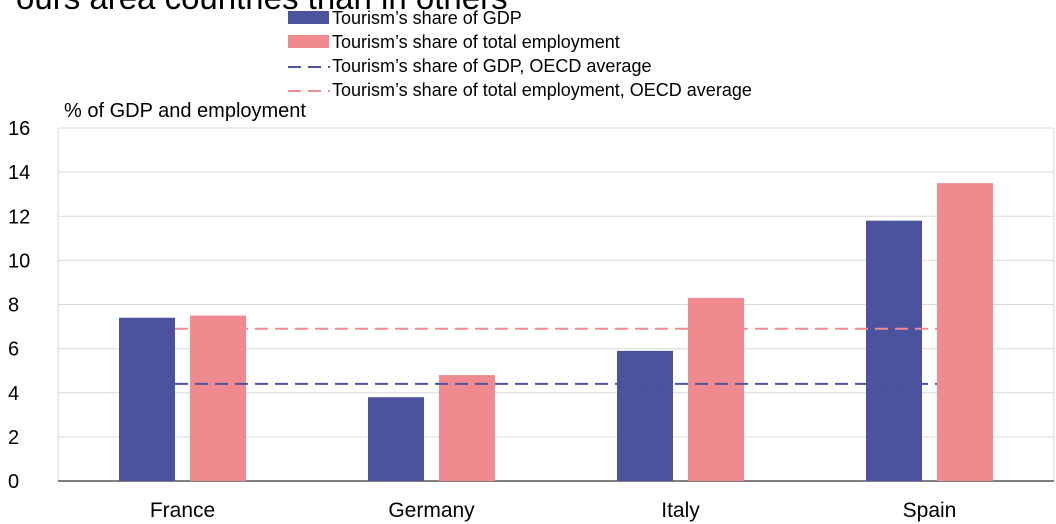 This screenshot has width=1056, height=524. What do you see at coordinates (19, 261) in the screenshot?
I see `y-tick-label-10: 10` at bounding box center [19, 261].